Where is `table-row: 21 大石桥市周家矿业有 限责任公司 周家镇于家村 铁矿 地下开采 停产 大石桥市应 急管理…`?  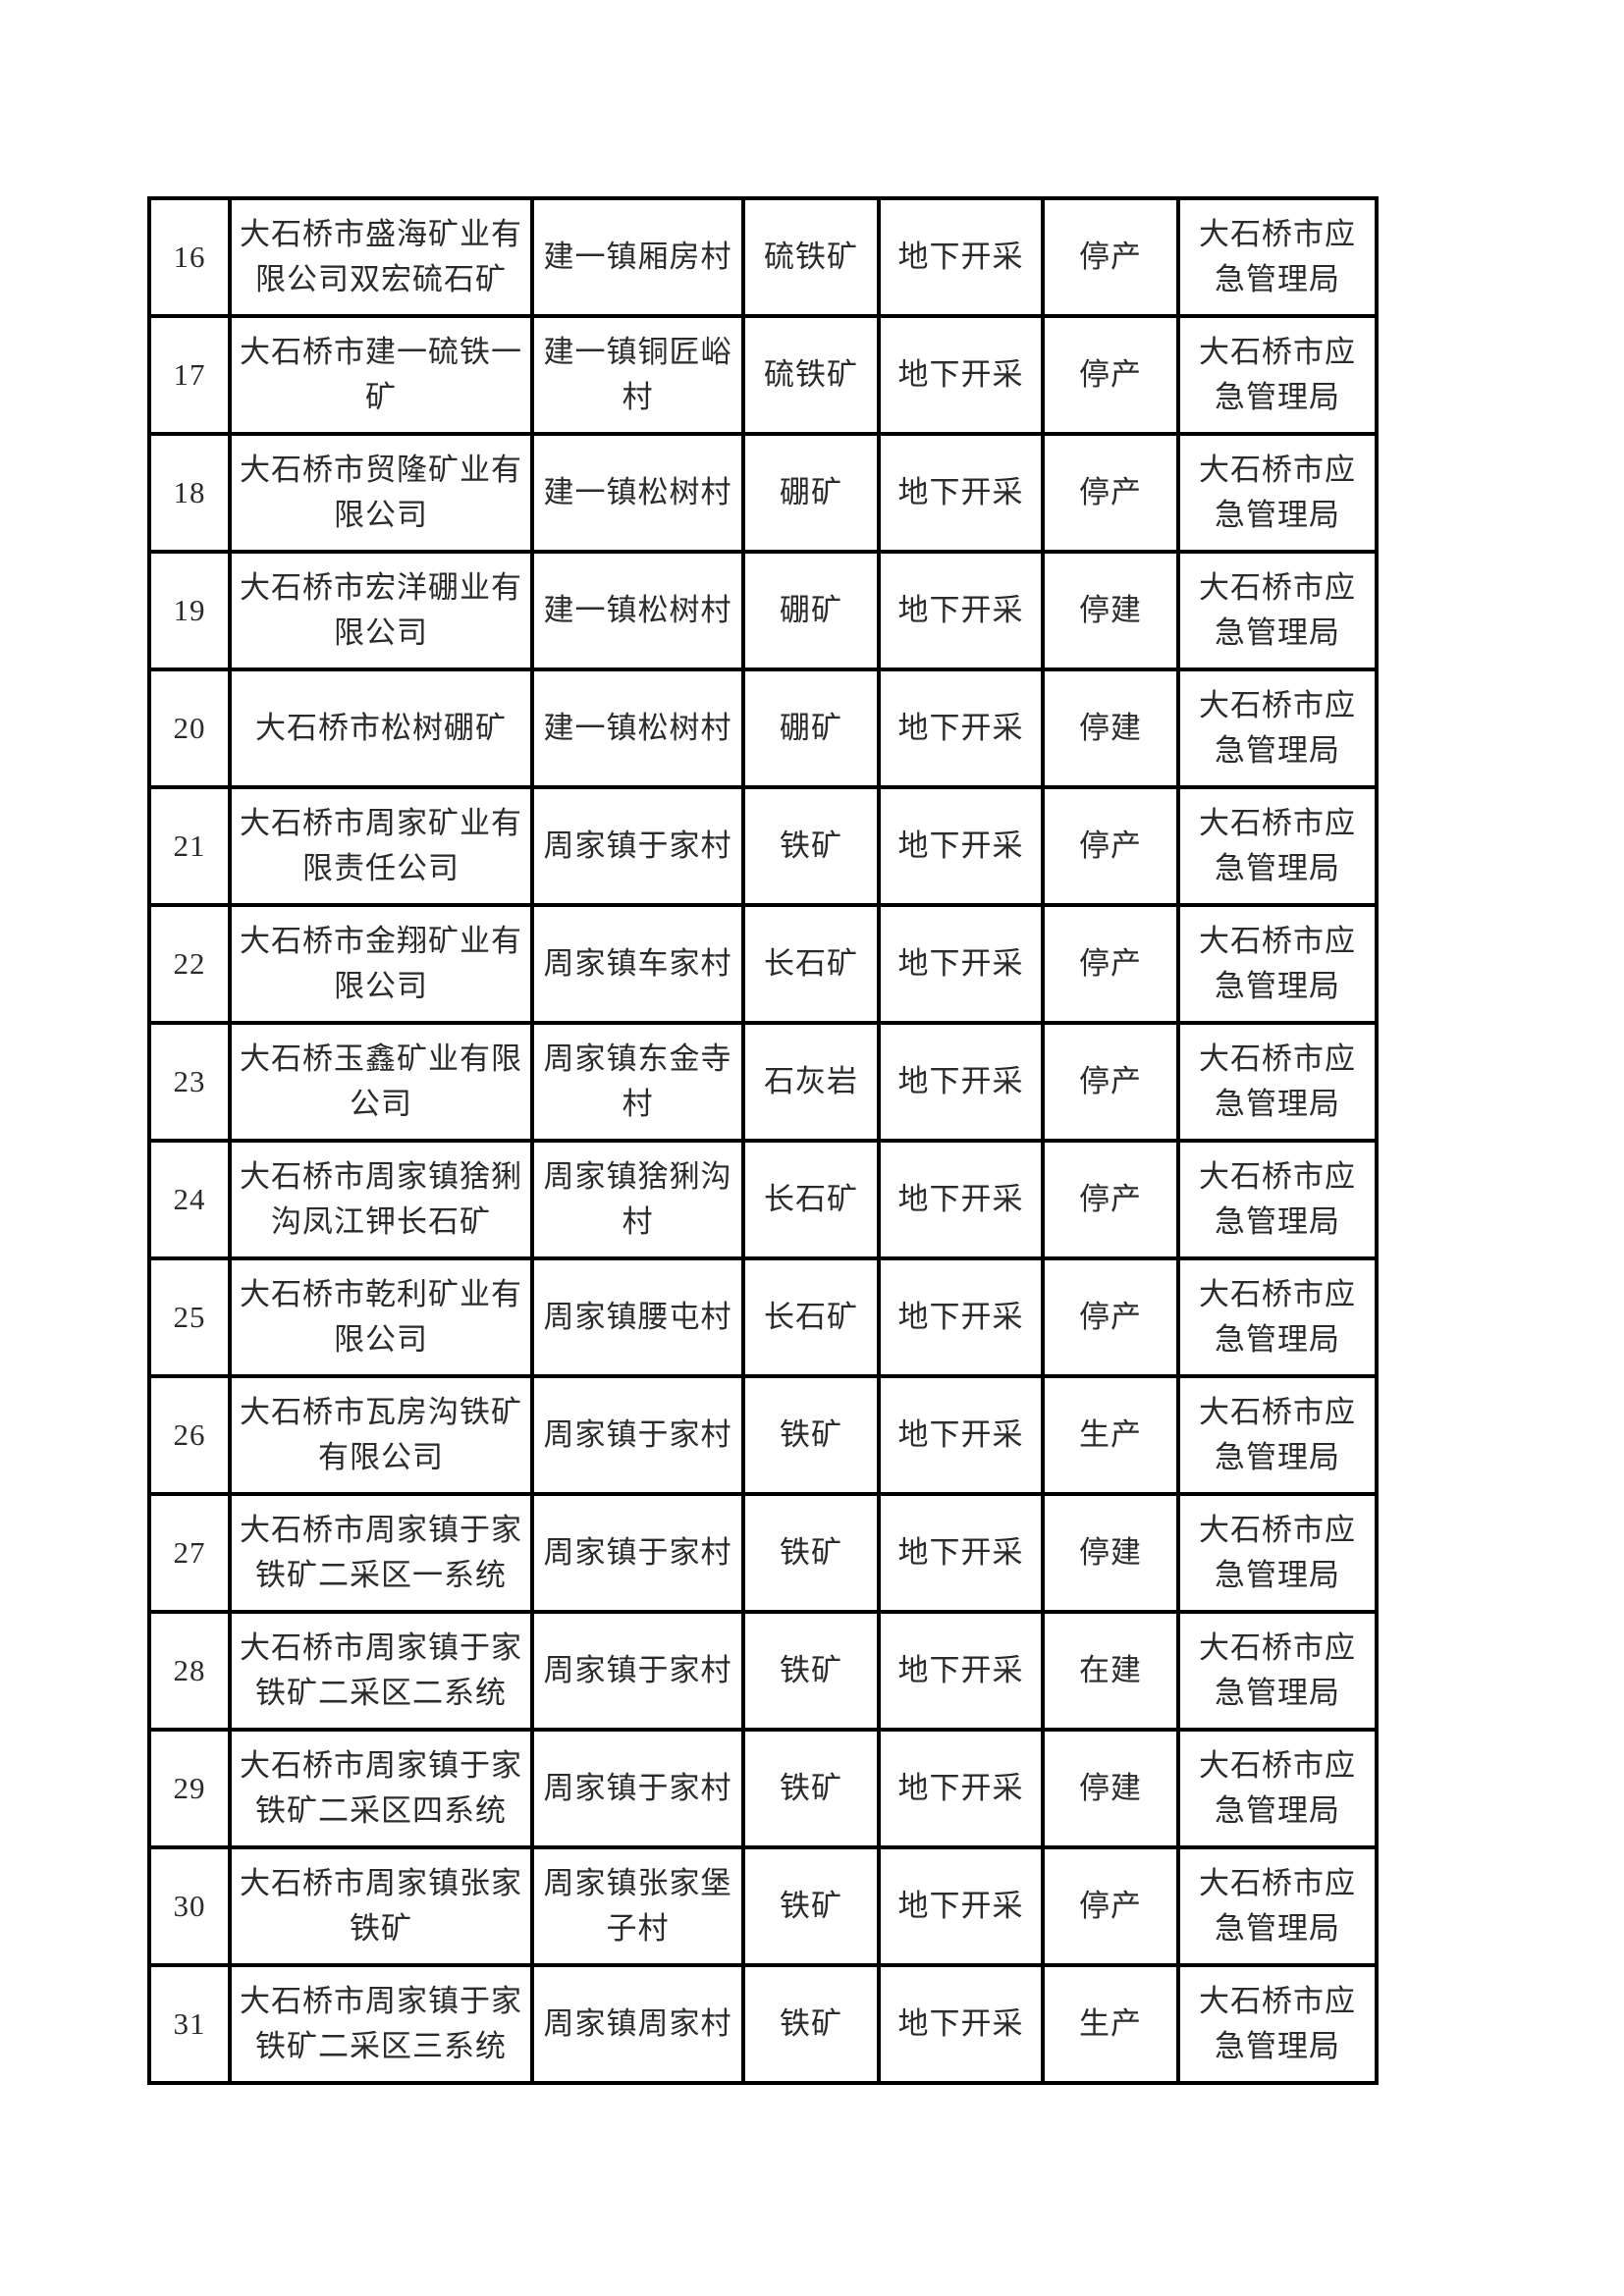
table-row: 21 大石桥市周家矿业有 限责任公司 周家镇于家村 铁矿 地下开采 停产 大石桥市应 急管理… is located at coordinates (763, 846).